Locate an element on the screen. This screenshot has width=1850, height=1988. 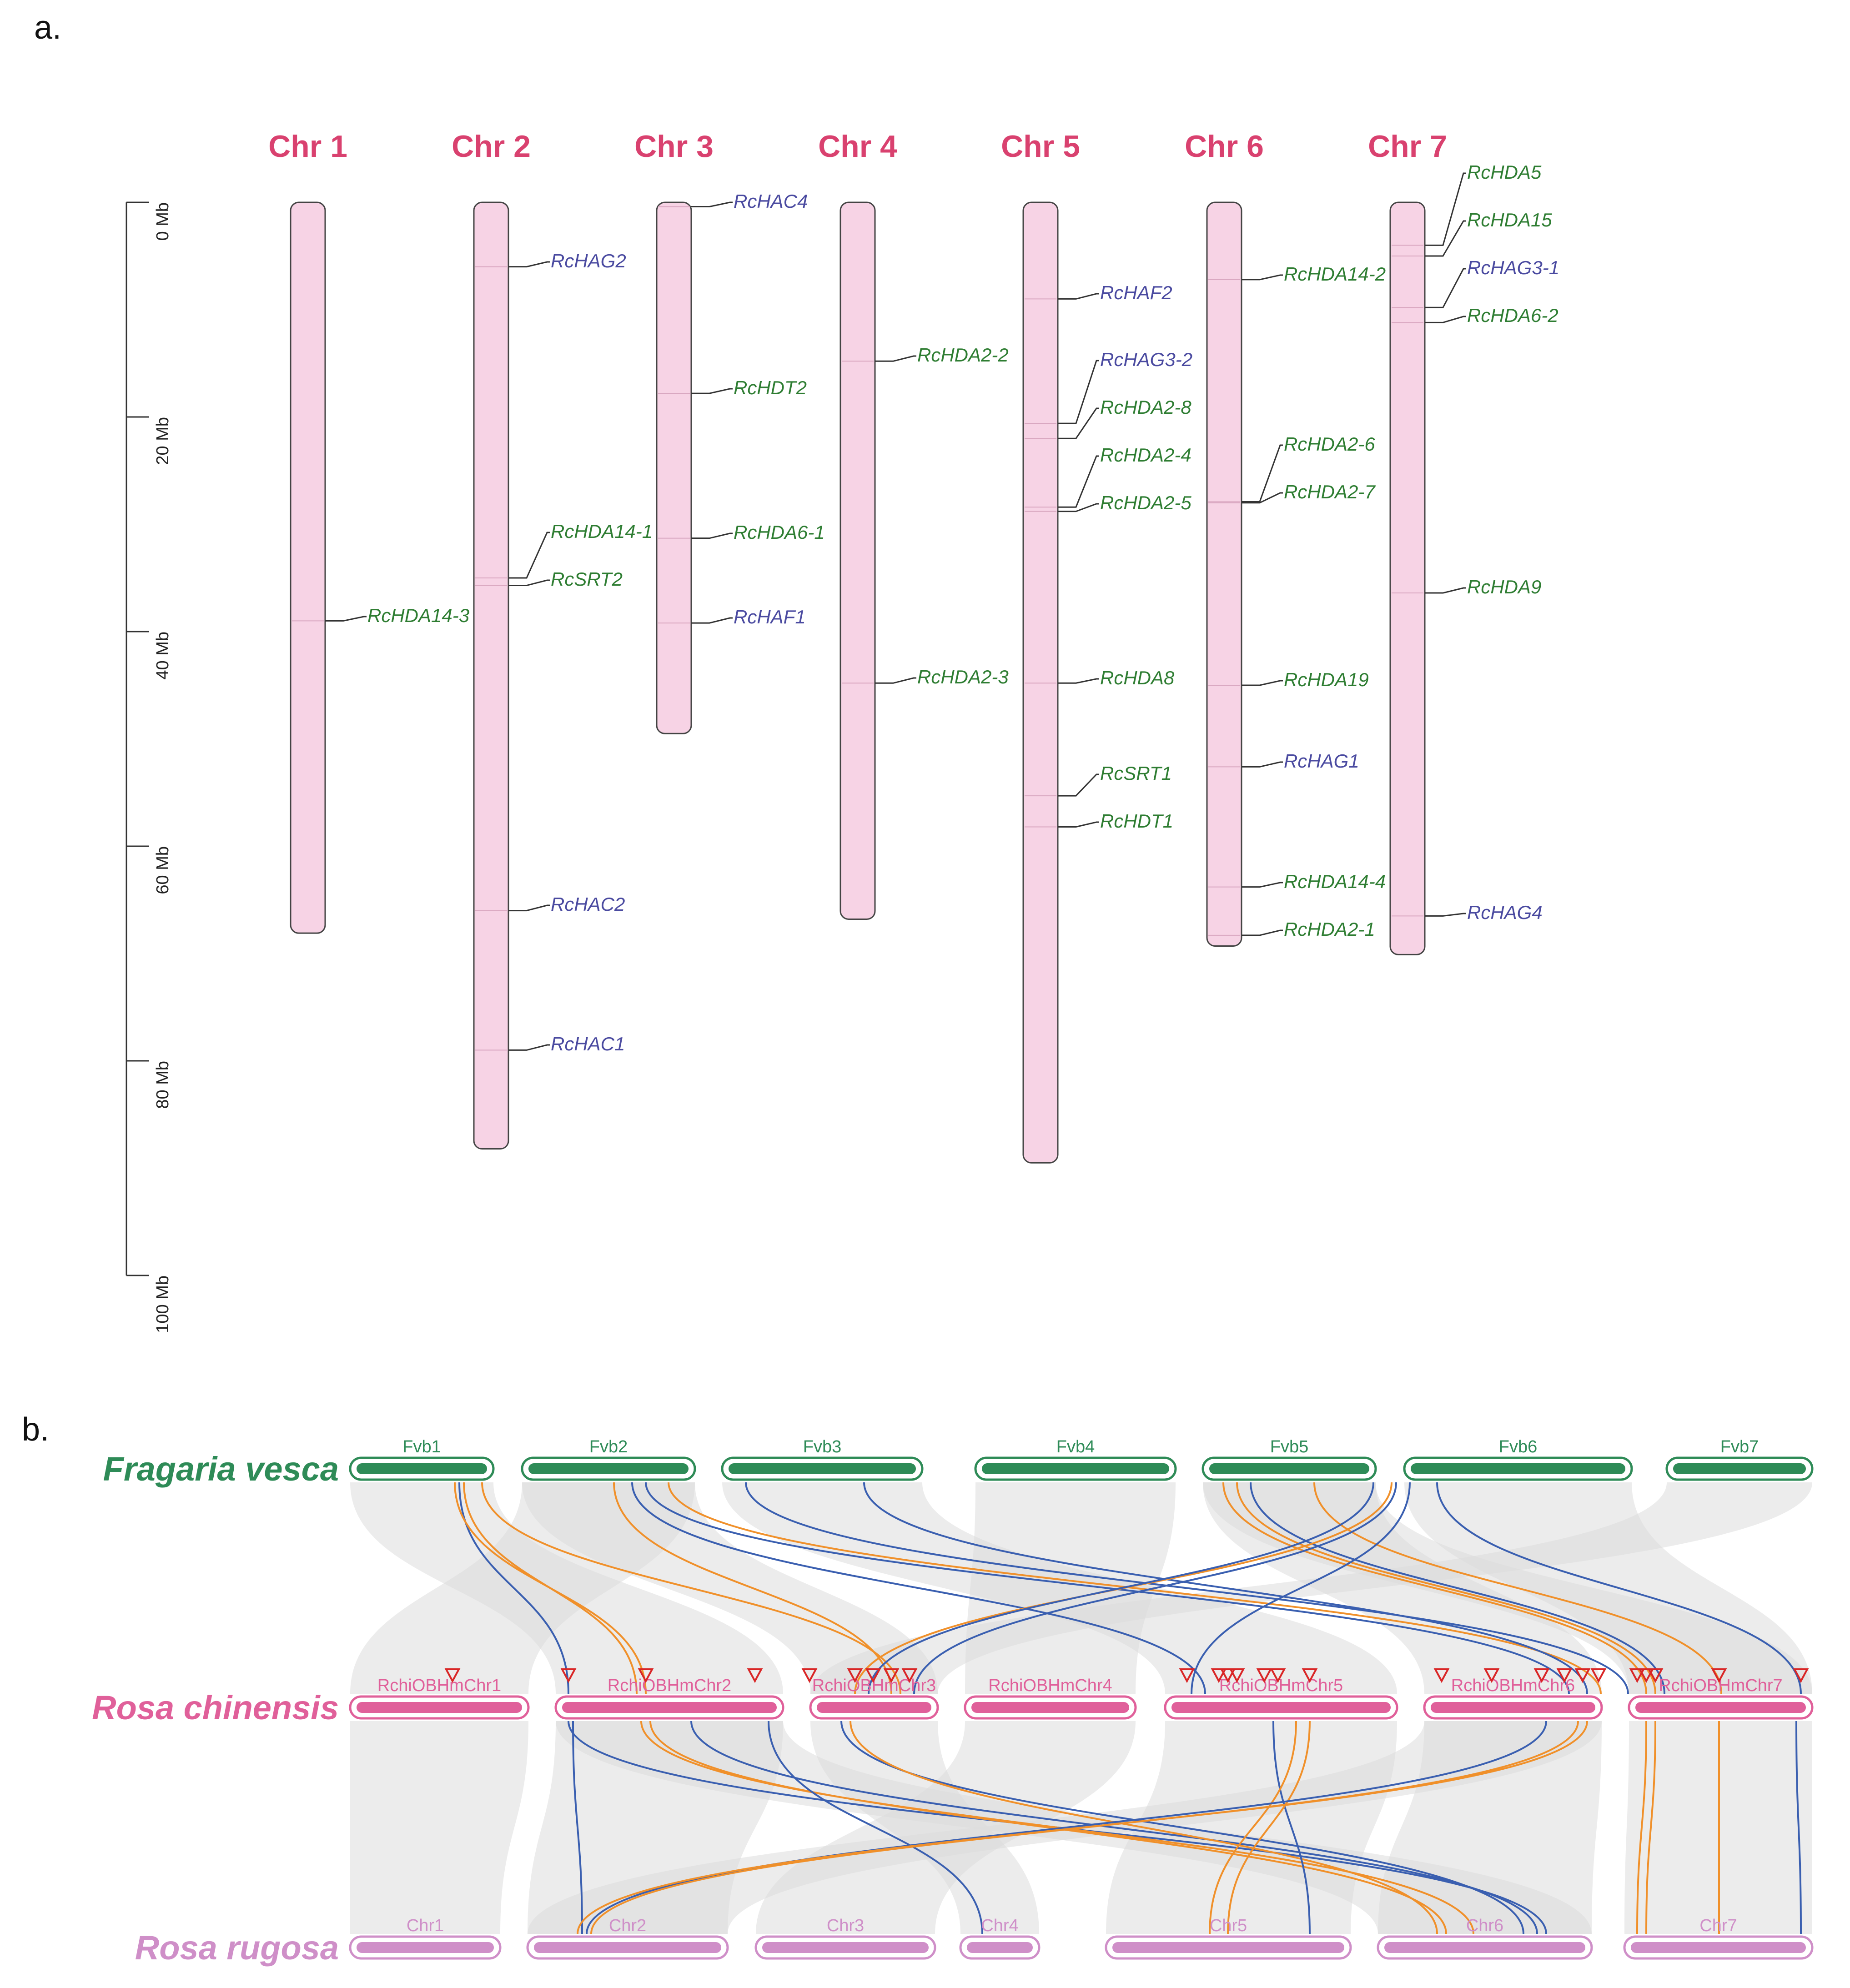
gene-label: RcHDA2-3 is located at coordinates (963, 677).